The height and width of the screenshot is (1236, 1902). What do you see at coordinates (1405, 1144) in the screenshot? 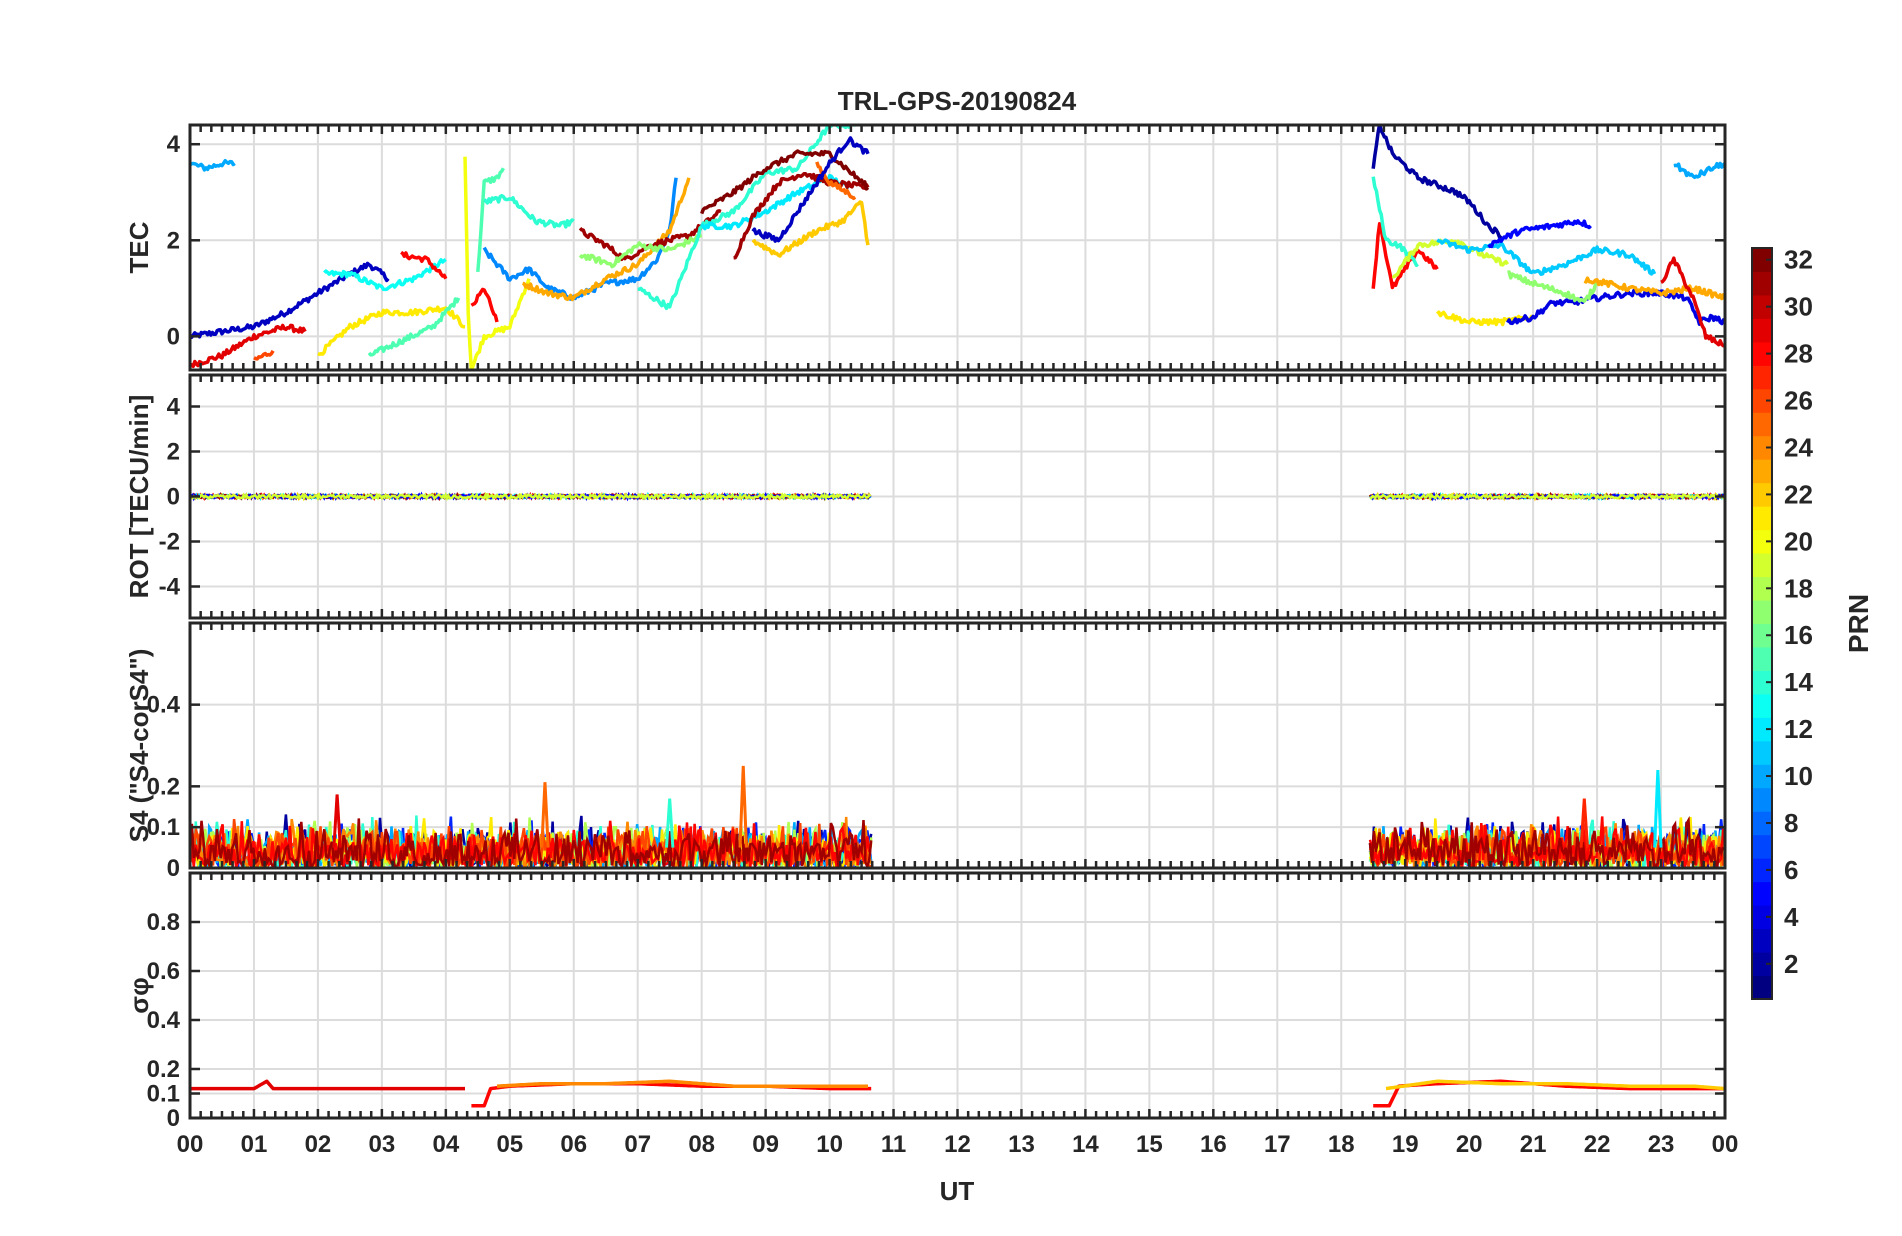
I see `x-tick-label: 19` at bounding box center [1405, 1144].